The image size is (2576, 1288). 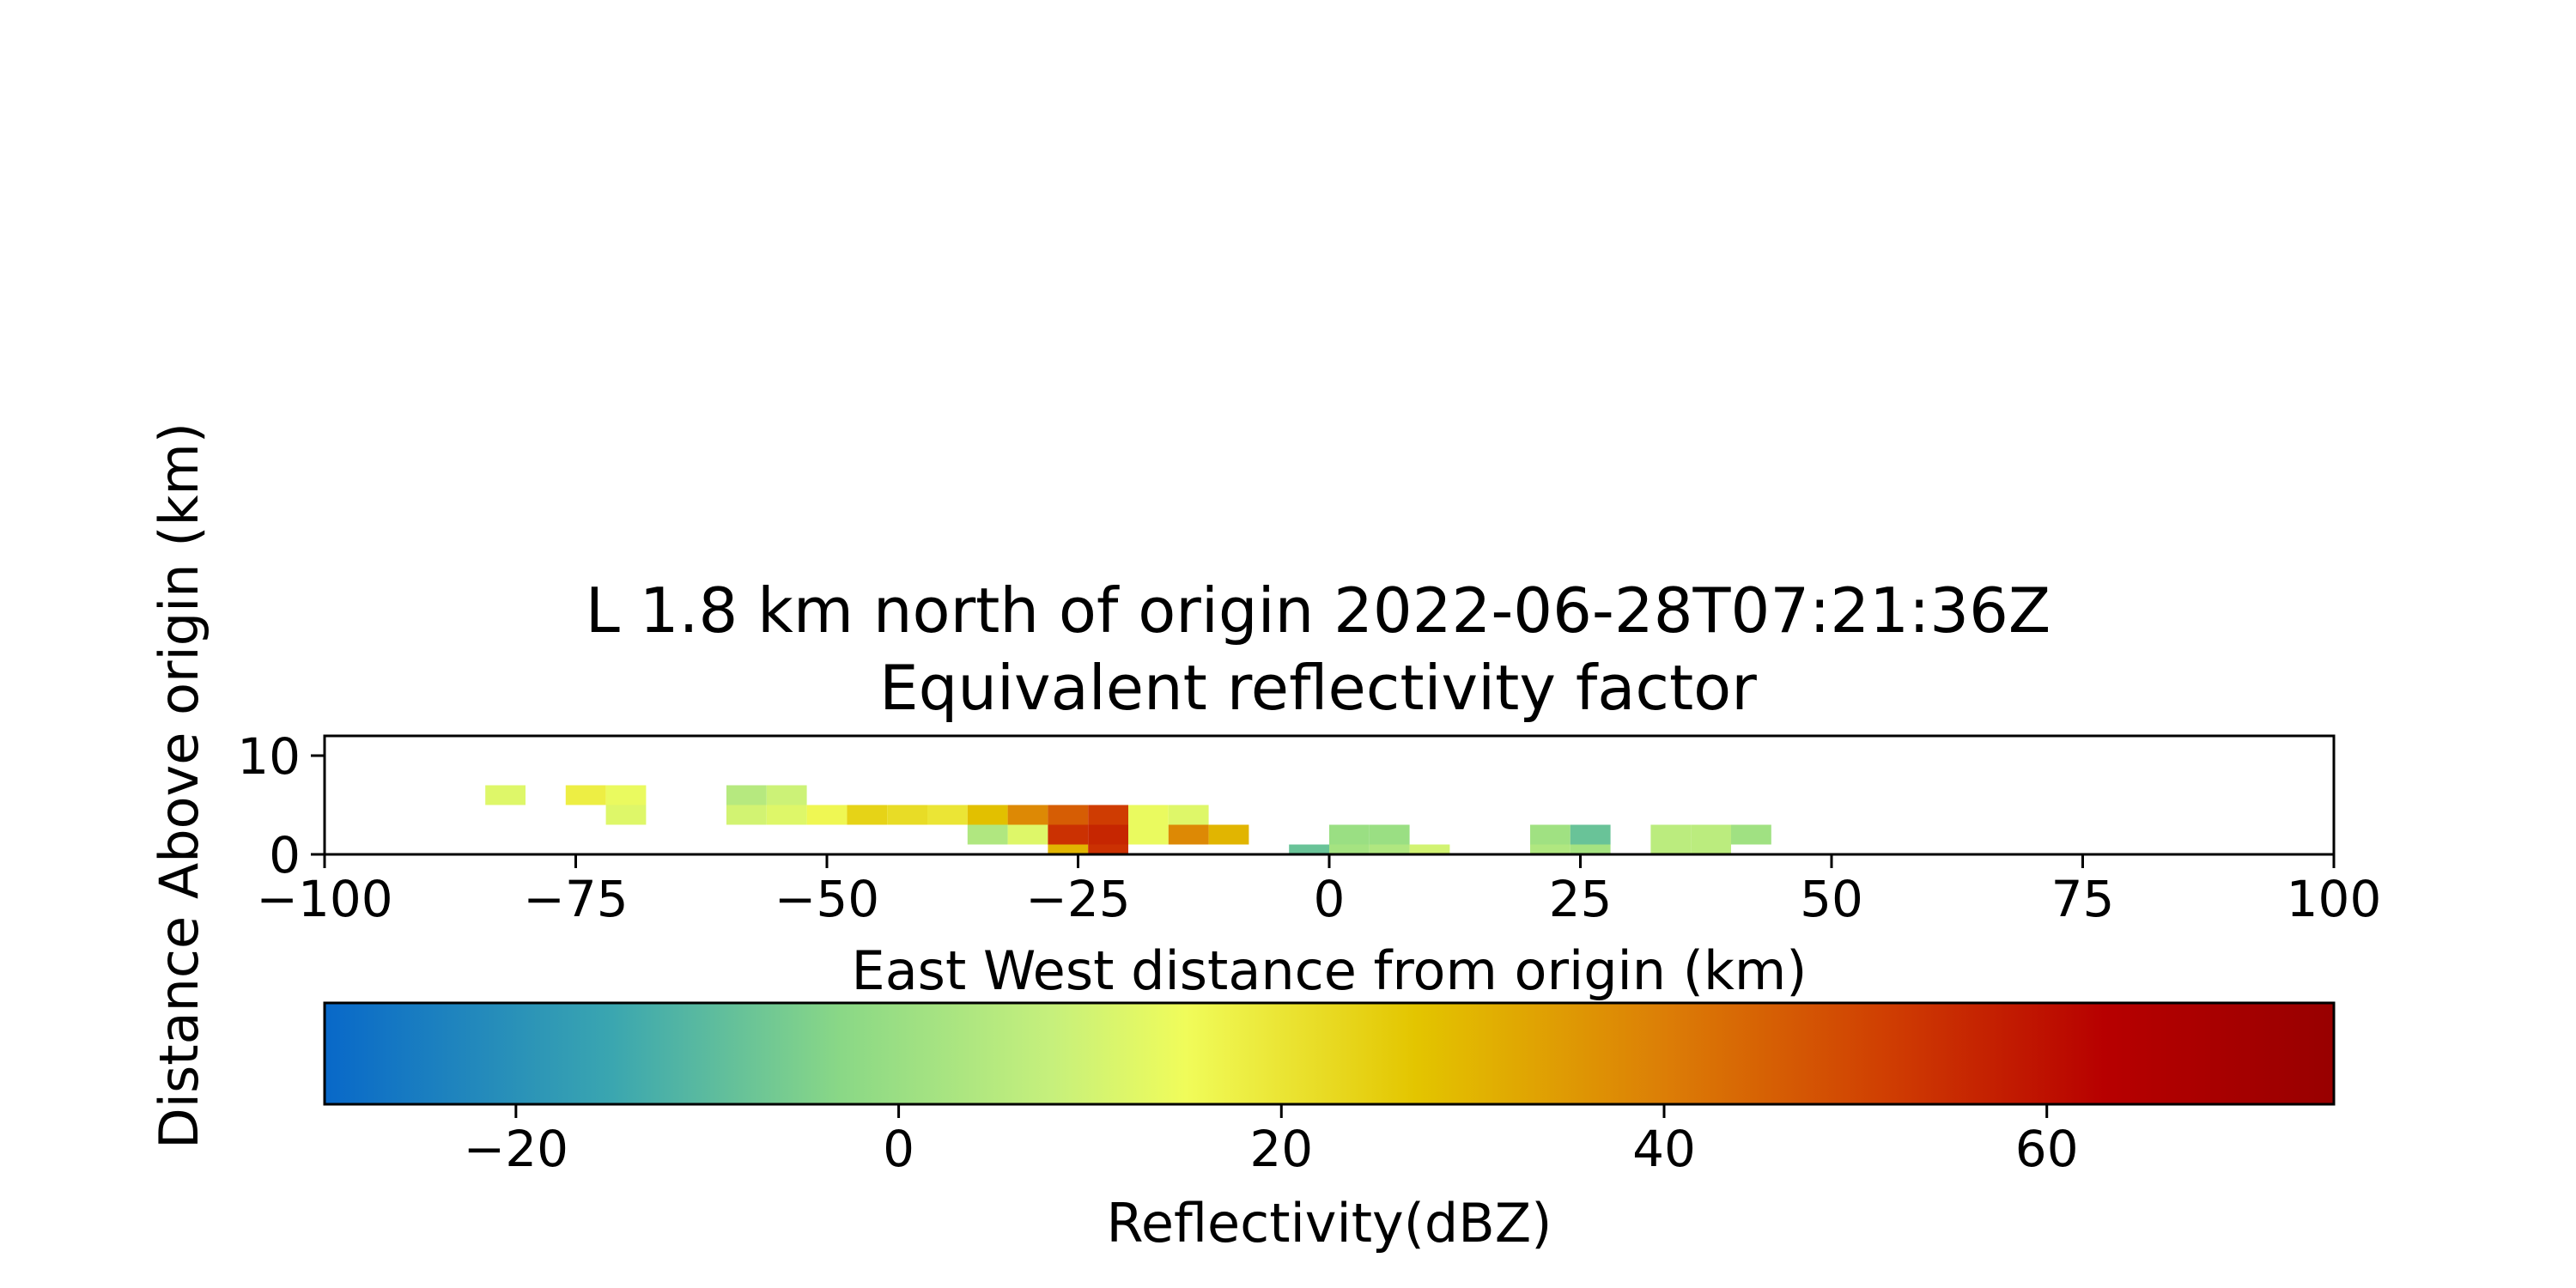 What do you see at coordinates (179, 786) in the screenshot?
I see `y-axis-label: Distance Above origin (km)` at bounding box center [179, 786].